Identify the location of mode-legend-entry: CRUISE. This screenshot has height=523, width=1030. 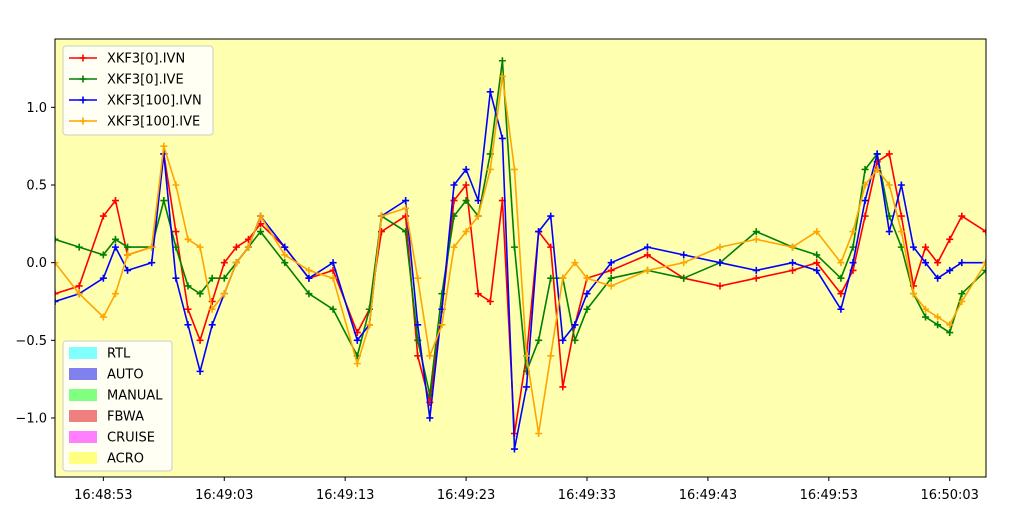
(112, 438).